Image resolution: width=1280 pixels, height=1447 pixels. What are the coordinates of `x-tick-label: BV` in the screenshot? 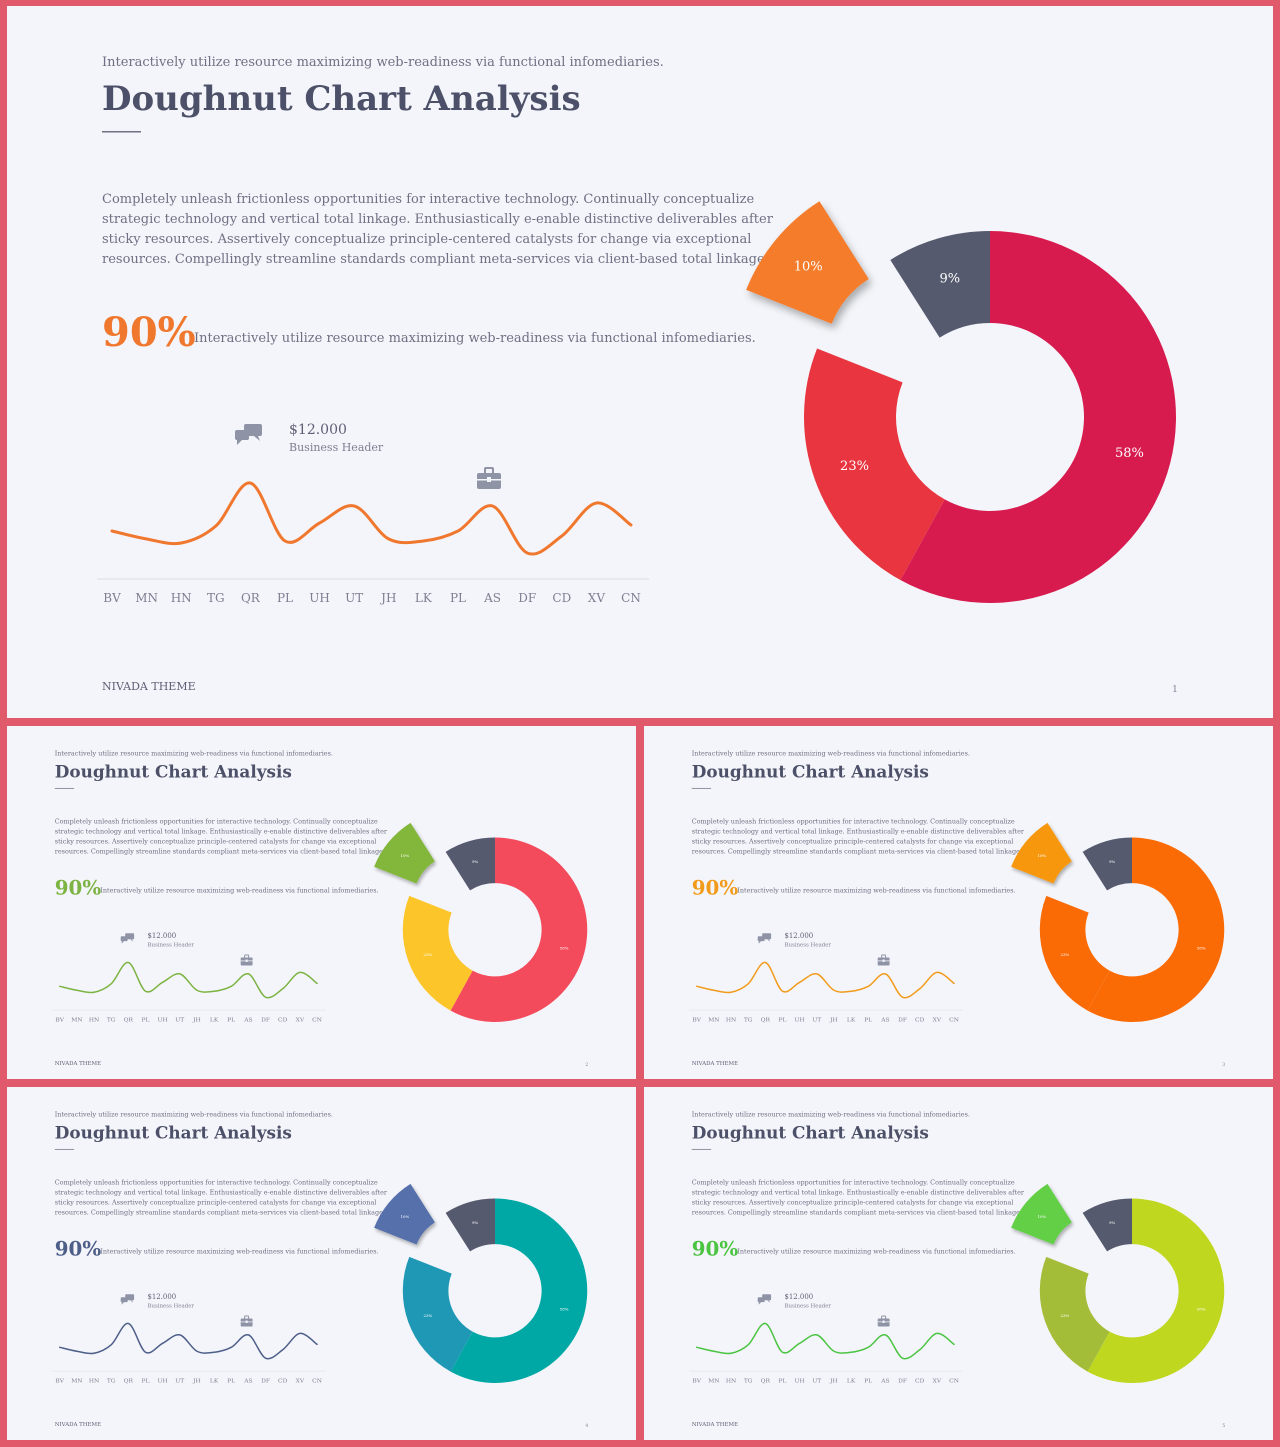 It's located at (59, 1019).